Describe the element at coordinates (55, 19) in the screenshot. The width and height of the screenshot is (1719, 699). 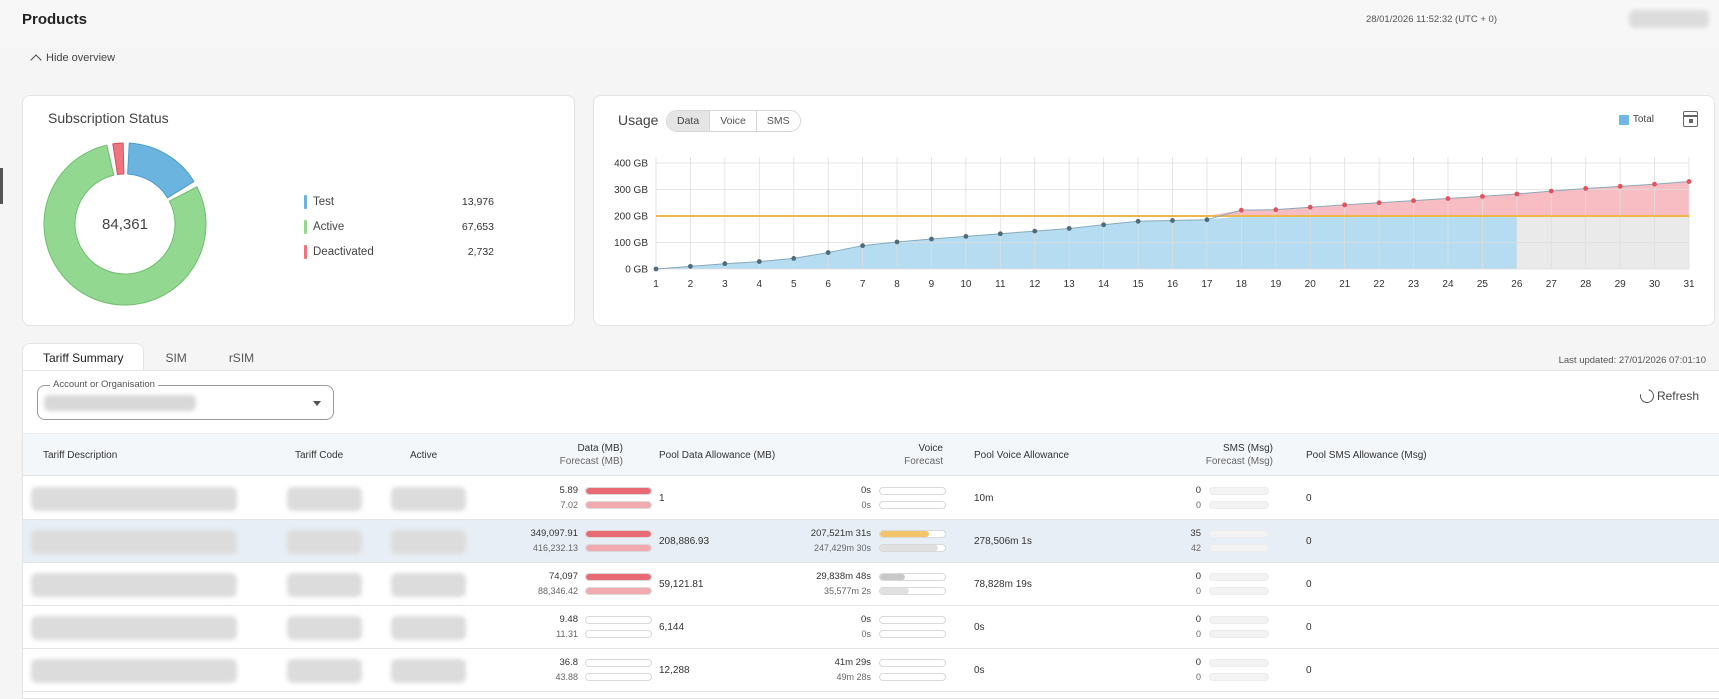
I see `page-title: Products` at that location.